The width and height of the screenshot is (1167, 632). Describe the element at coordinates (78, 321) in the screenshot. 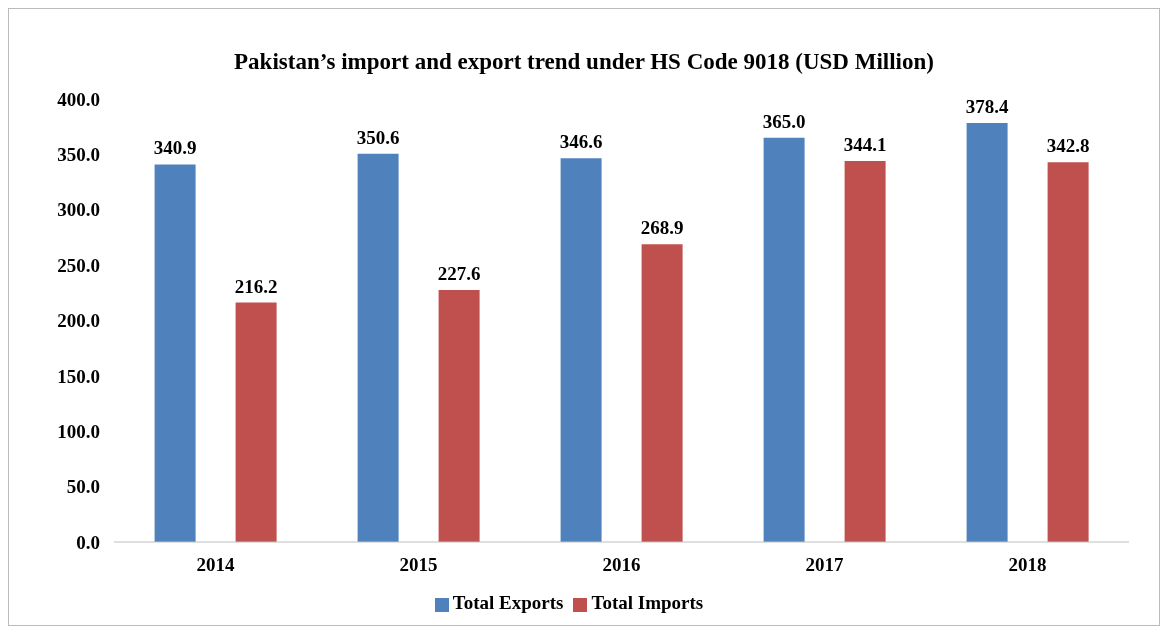

I see `y-tick-label: 200.0` at that location.